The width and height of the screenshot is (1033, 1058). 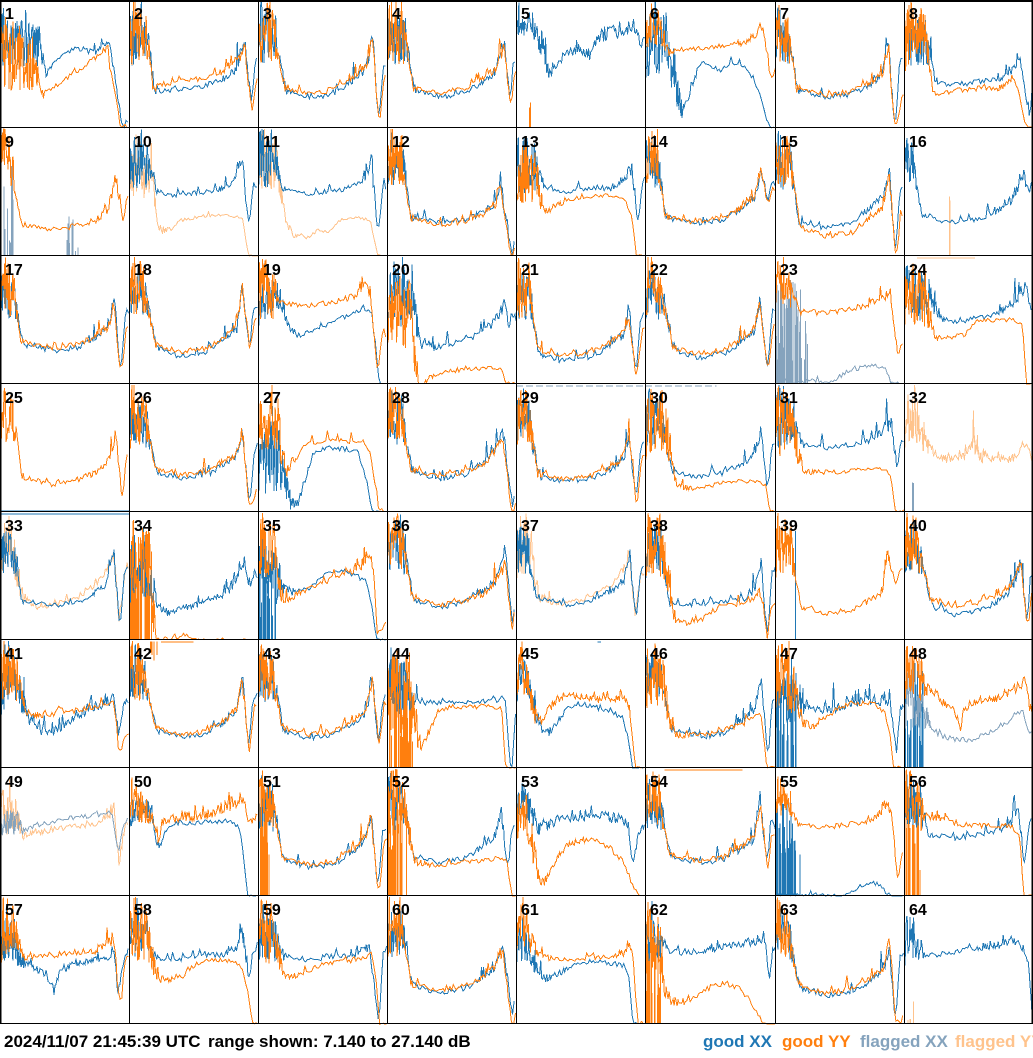 What do you see at coordinates (789, 526) in the screenshot?
I see `svg-text: 39` at bounding box center [789, 526].